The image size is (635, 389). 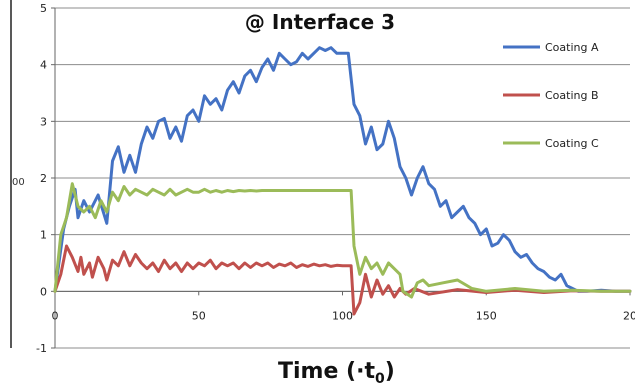 What do you see at coordinates (572, 143) in the screenshot?
I see `legend-label-coating-c: Coating C` at bounding box center [572, 143].